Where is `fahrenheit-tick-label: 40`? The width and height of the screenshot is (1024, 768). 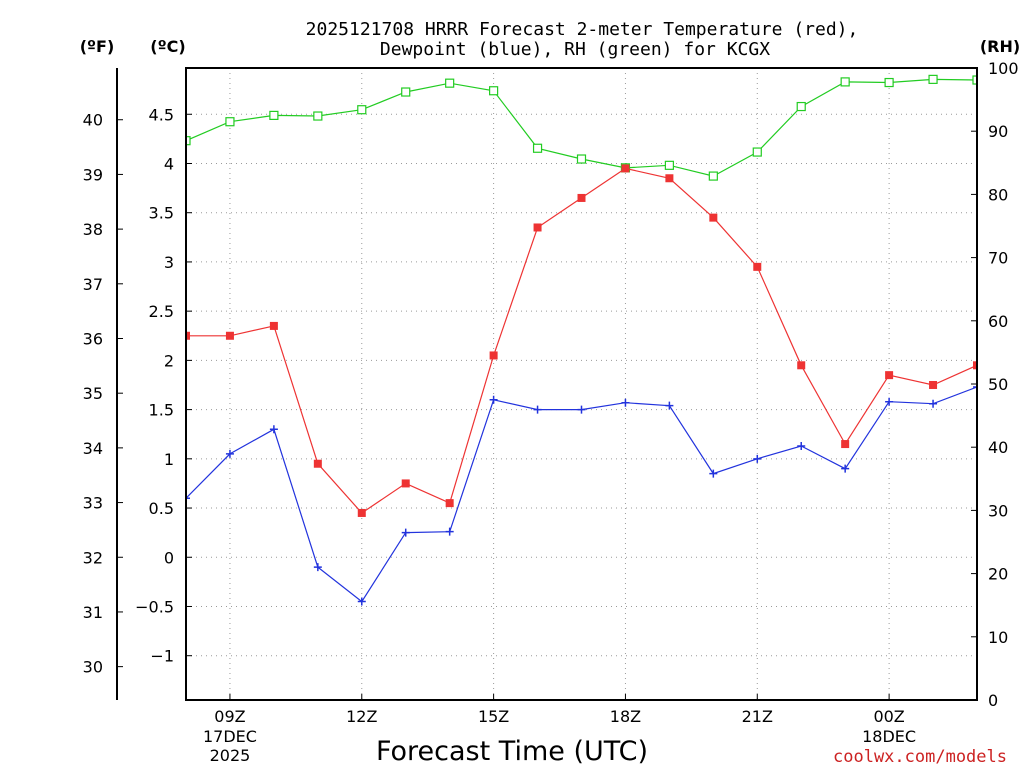
fahrenheit-tick-label: 40 is located at coordinates (93, 120).